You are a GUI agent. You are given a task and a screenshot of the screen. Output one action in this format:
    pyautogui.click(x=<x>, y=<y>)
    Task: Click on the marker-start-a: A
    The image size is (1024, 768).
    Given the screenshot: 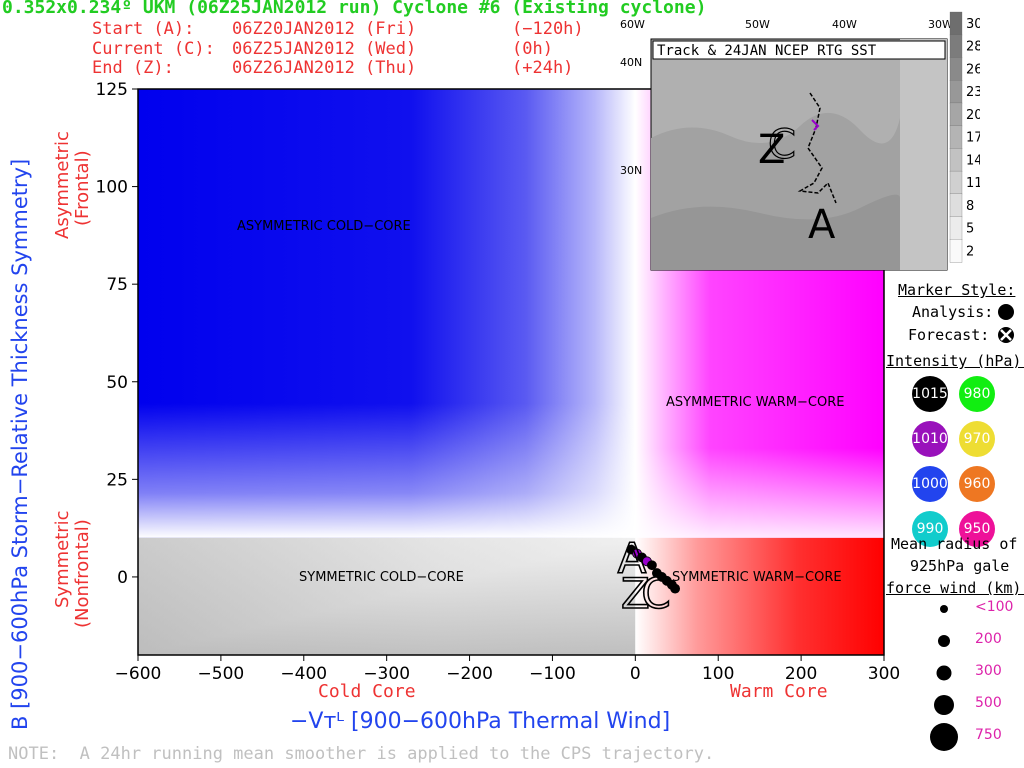 What is the action you would take?
    pyautogui.click(x=632, y=558)
    